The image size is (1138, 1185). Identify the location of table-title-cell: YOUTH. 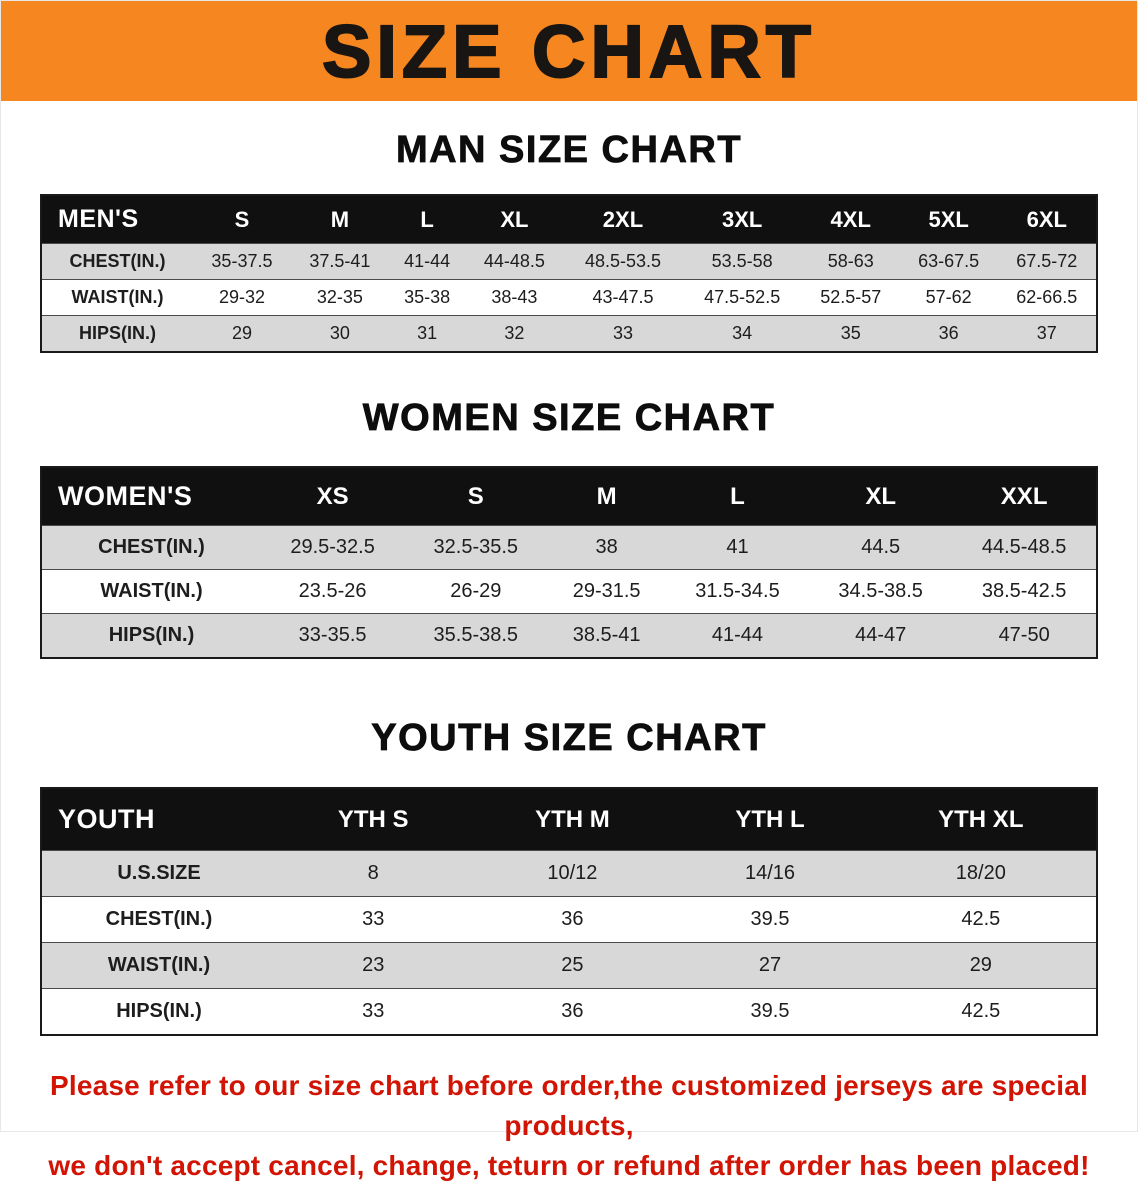
(158, 819).